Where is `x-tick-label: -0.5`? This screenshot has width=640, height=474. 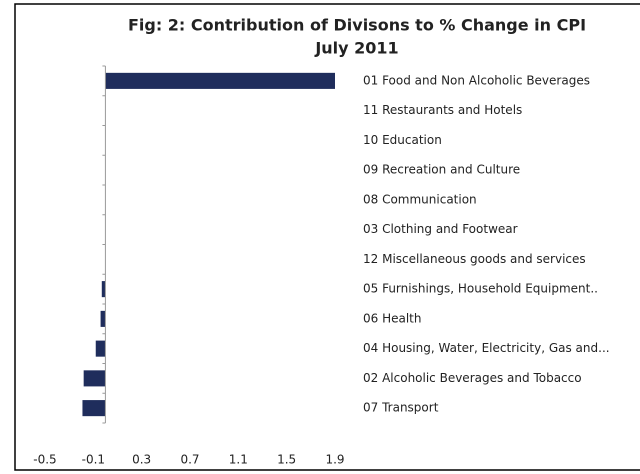
x-tick-label: -0.5 is located at coordinates (44, 460).